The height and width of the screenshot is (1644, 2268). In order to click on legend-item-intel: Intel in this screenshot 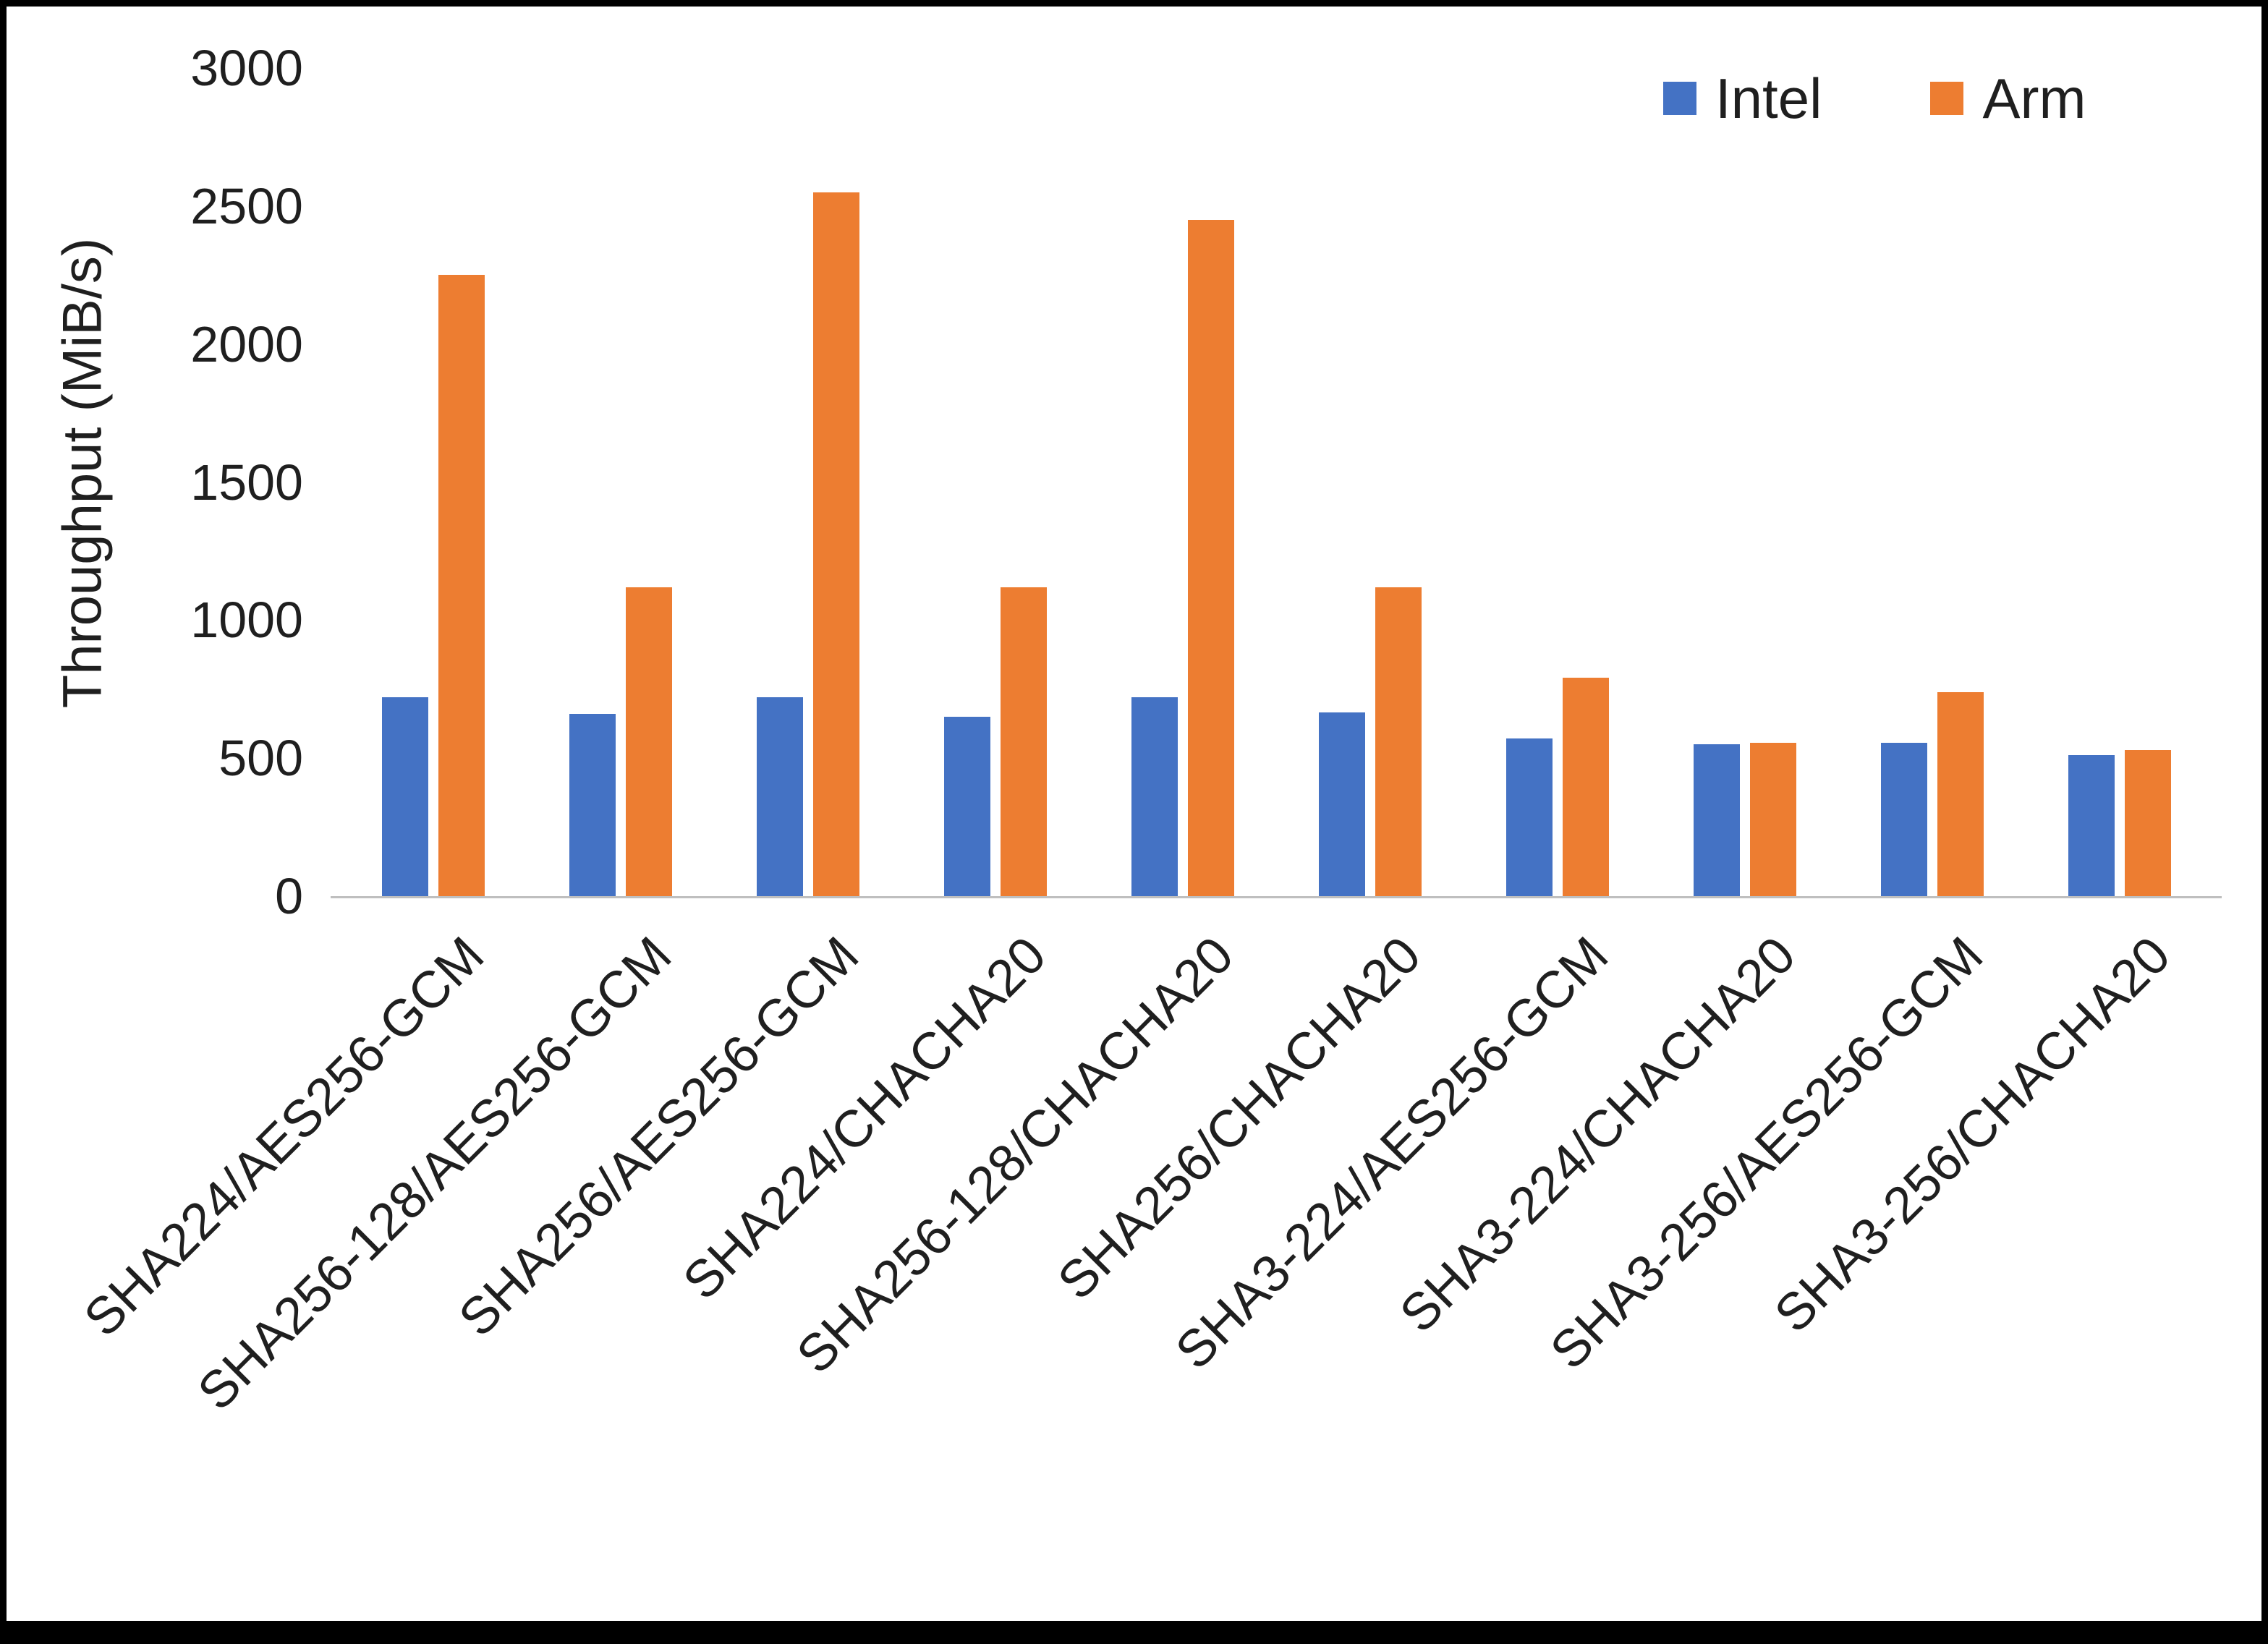, I will do `click(1742, 98)`.